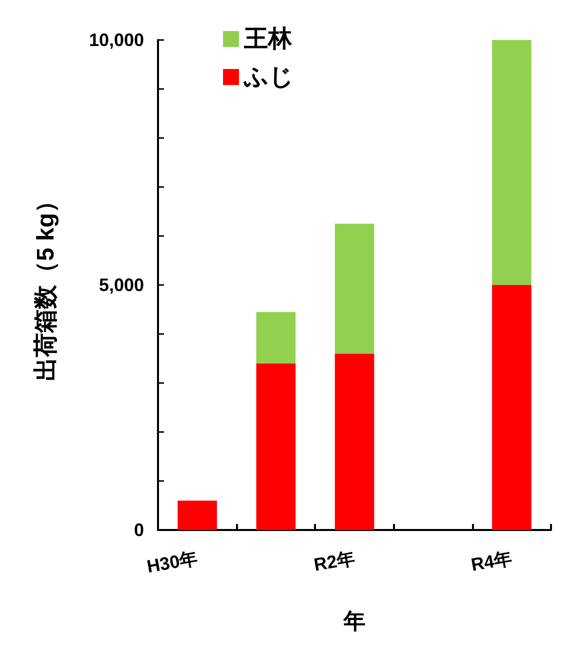 This screenshot has height=650, width=571. I want to click on y-axis-title: 出荷箱数（5 kg）, so click(46, 285).